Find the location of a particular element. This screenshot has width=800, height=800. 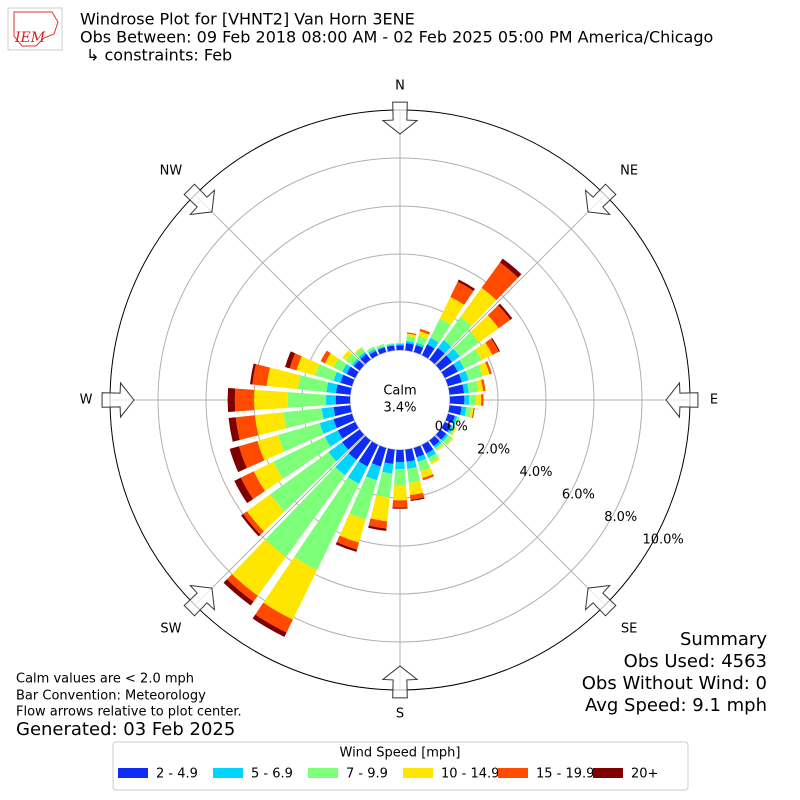

note: Calm values are < 2.0 mph is located at coordinates (105, 679).